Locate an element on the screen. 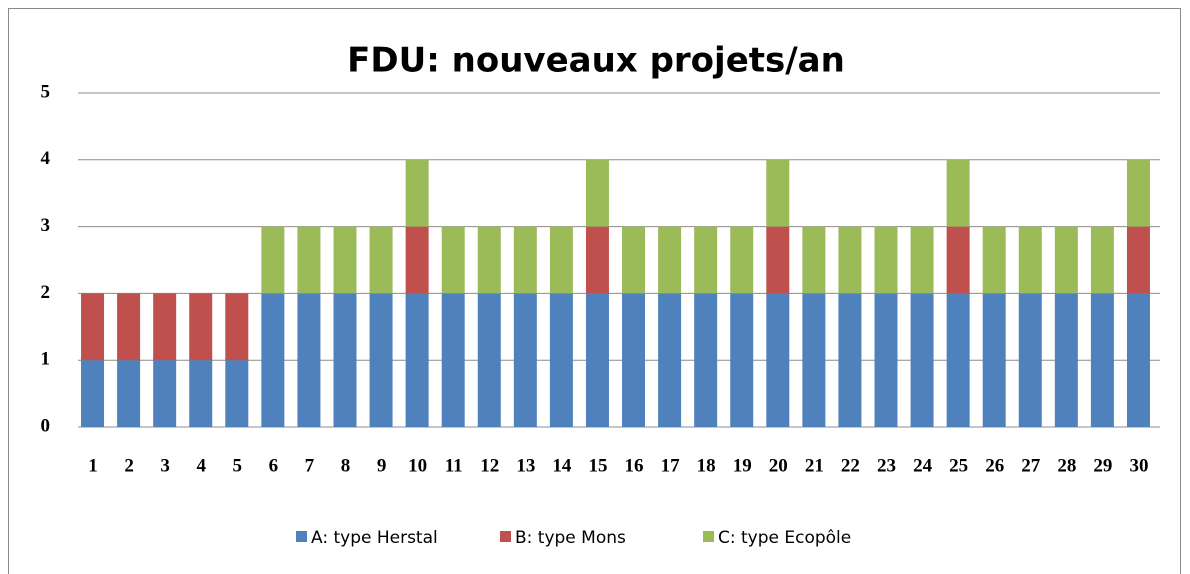 The width and height of the screenshot is (1190, 574). x-tick-label: 27 is located at coordinates (1031, 465).